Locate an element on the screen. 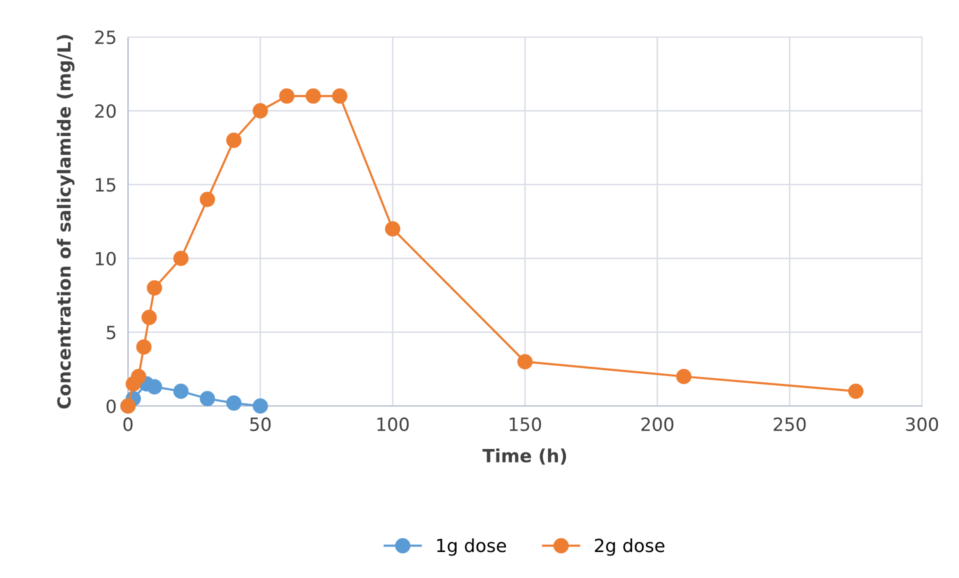 This screenshot has width=959, height=578. x-tick-label: 0 is located at coordinates (128, 424).